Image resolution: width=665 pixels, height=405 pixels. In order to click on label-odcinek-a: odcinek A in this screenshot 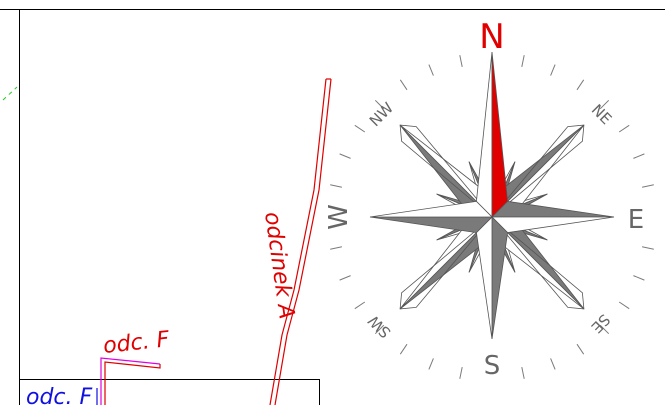, I will do `click(279, 265)`.